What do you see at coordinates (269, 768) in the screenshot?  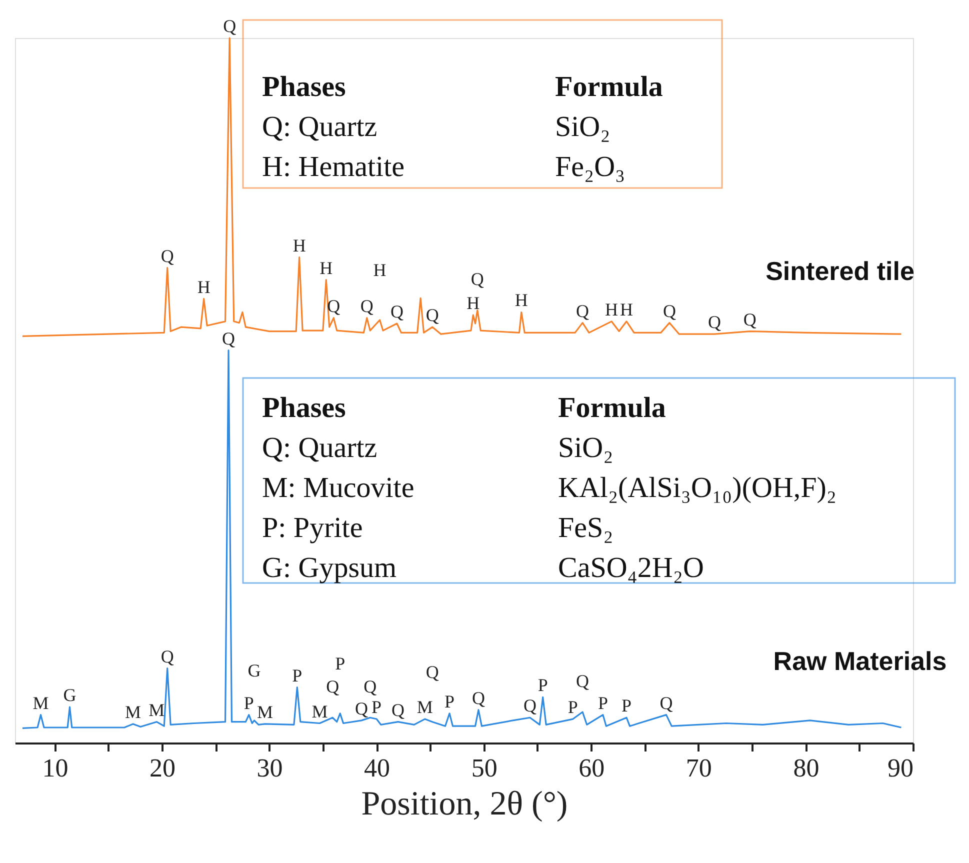 I see `x-tick-label: 30` at bounding box center [269, 768].